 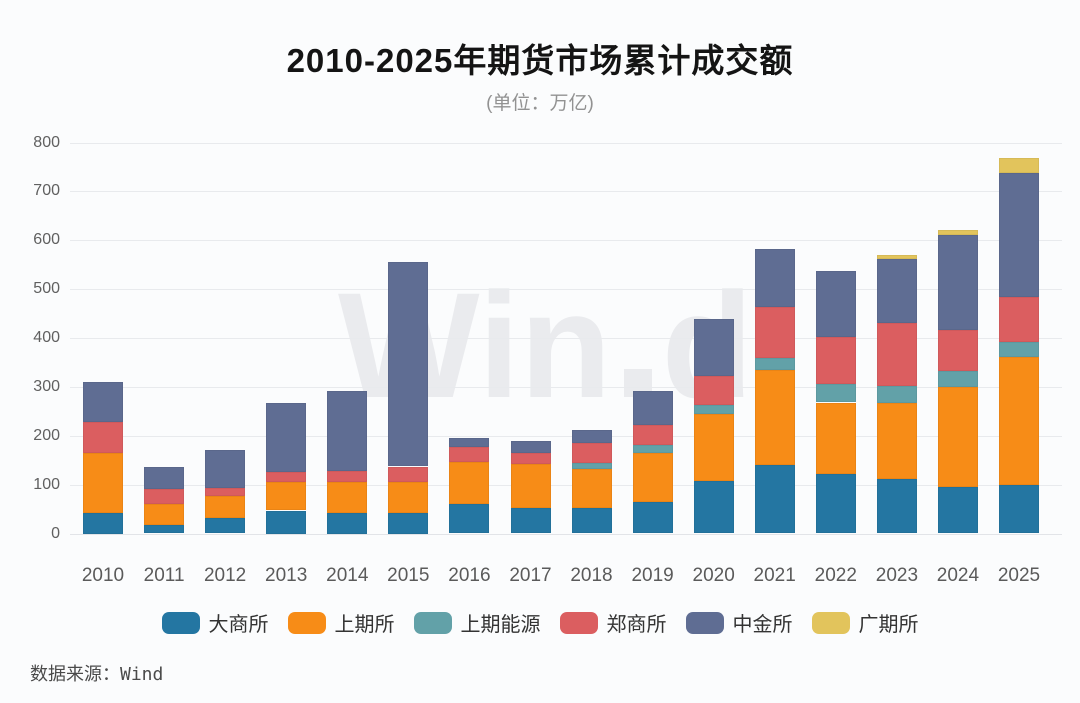 What do you see at coordinates (957, 282) in the screenshot?
I see `bar-segment-2024-中金所` at bounding box center [957, 282].